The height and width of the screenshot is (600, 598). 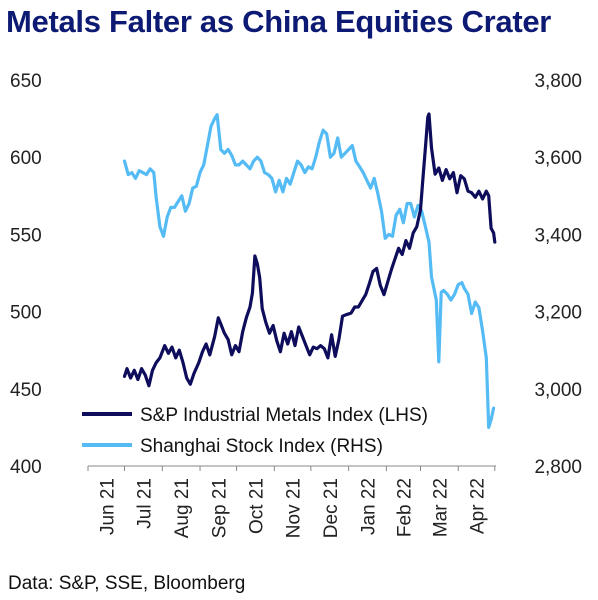 I want to click on y-left-tick-label: 650, so click(x=26, y=81).